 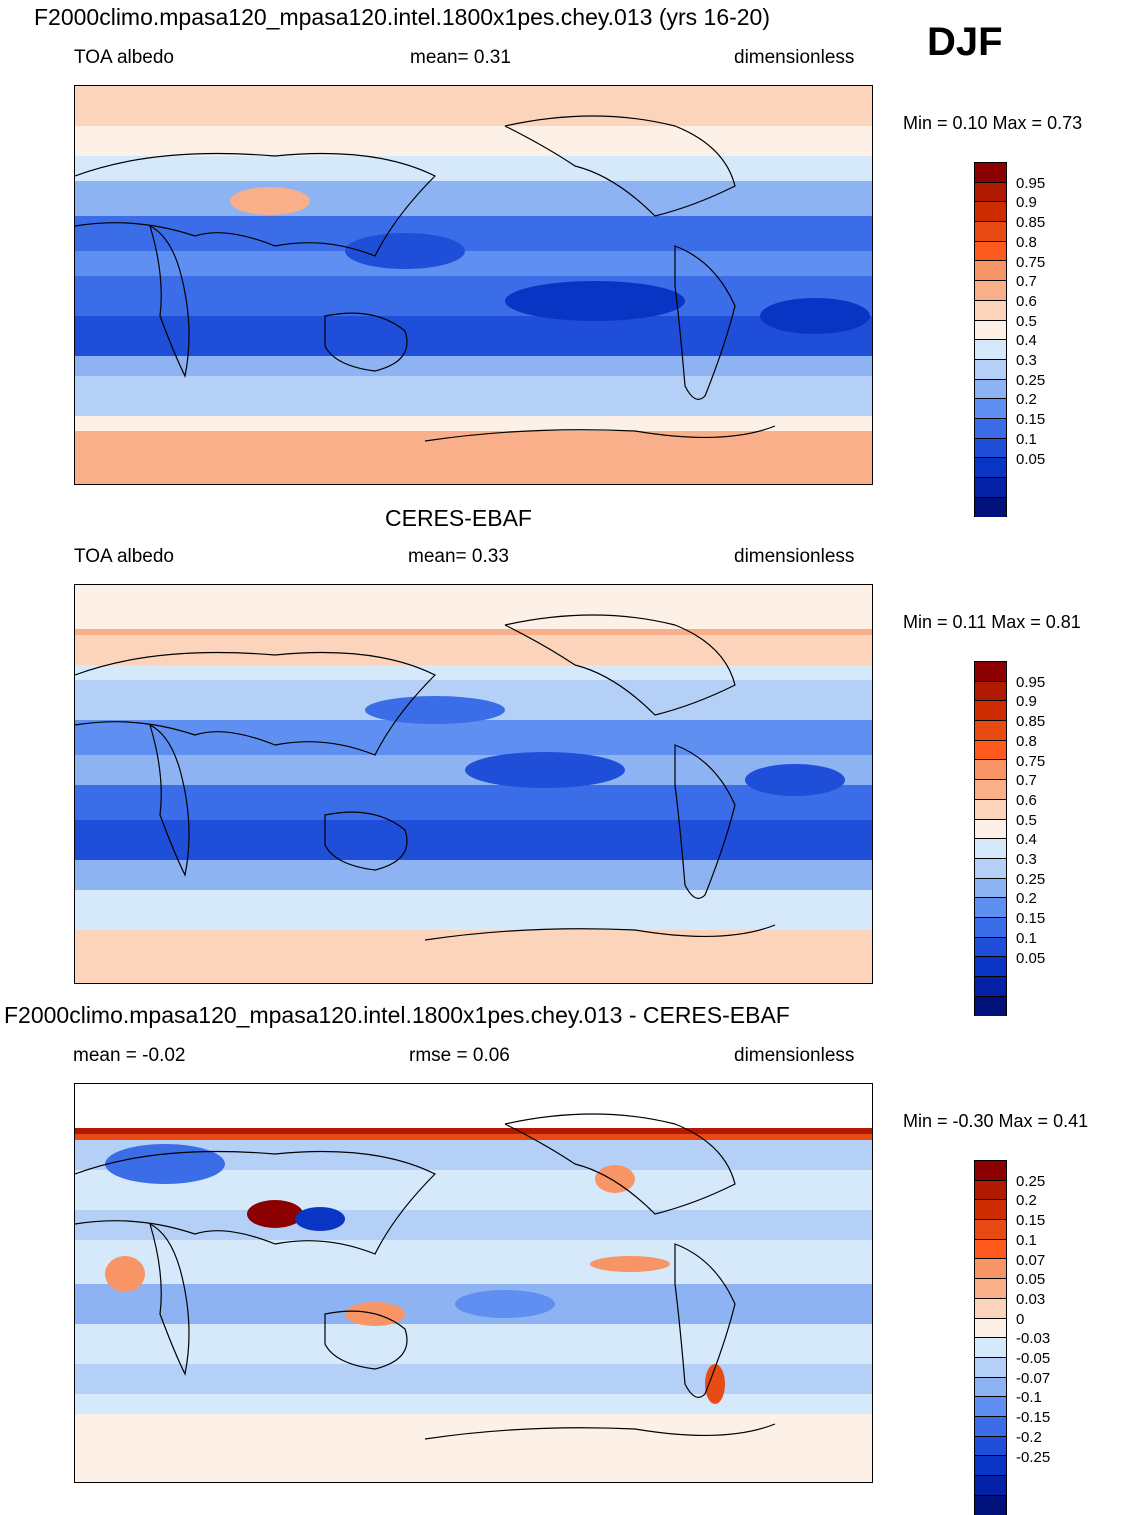 What do you see at coordinates (129, 1055) in the screenshot?
I see `panel-diff-mean-label: mean = -0.02` at bounding box center [129, 1055].